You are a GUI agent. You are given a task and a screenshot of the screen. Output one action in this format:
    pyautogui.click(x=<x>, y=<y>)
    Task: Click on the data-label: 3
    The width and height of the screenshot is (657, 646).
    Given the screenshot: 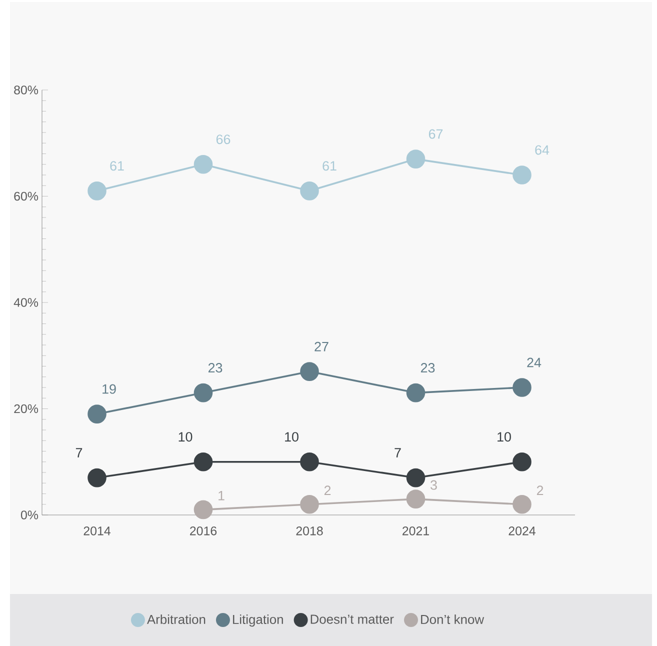 What is the action you would take?
    pyautogui.click(x=433, y=485)
    